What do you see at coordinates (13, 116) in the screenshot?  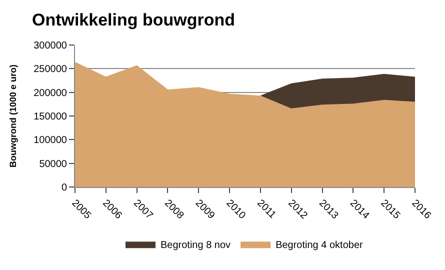 I see `y-axis-title: Bouwgrond (1000 e uro)` at bounding box center [13, 116].